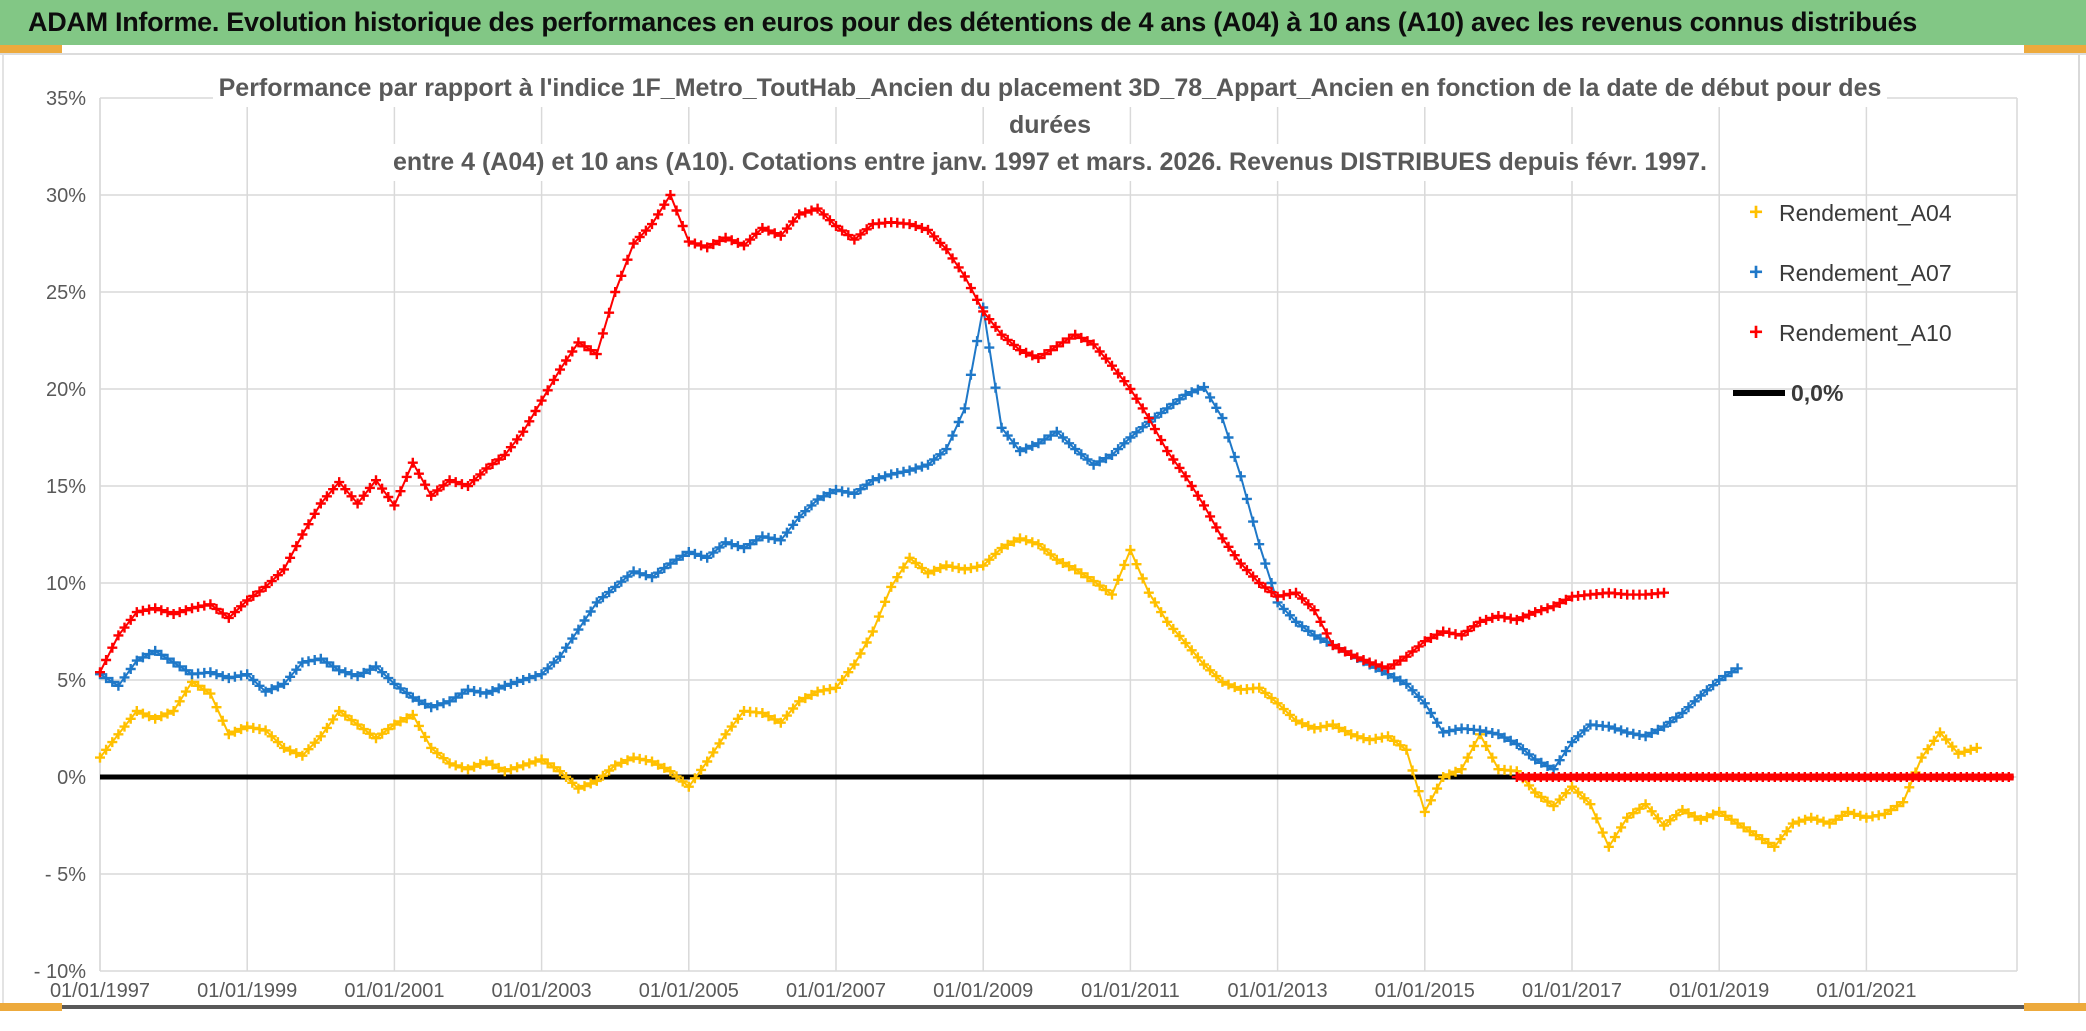 Image resolution: width=2086 pixels, height=1031 pixels. I want to click on svg-text: 01/01/2007, so click(836, 991).